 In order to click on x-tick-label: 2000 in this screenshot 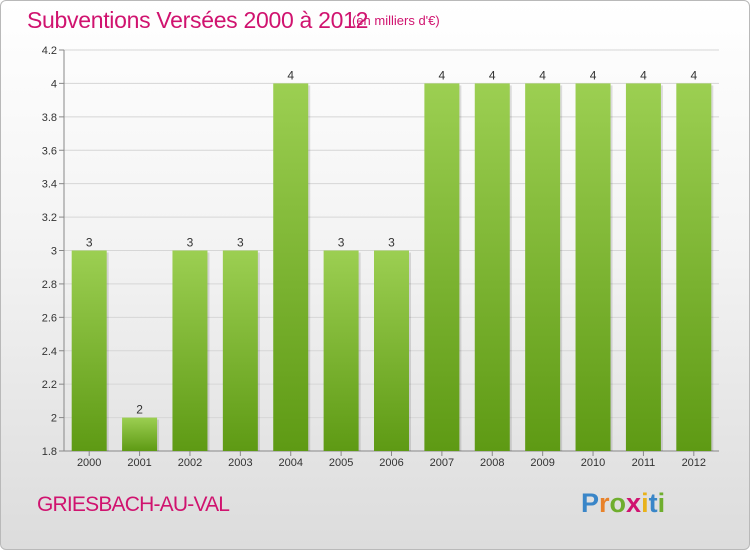, I will do `click(89, 463)`.